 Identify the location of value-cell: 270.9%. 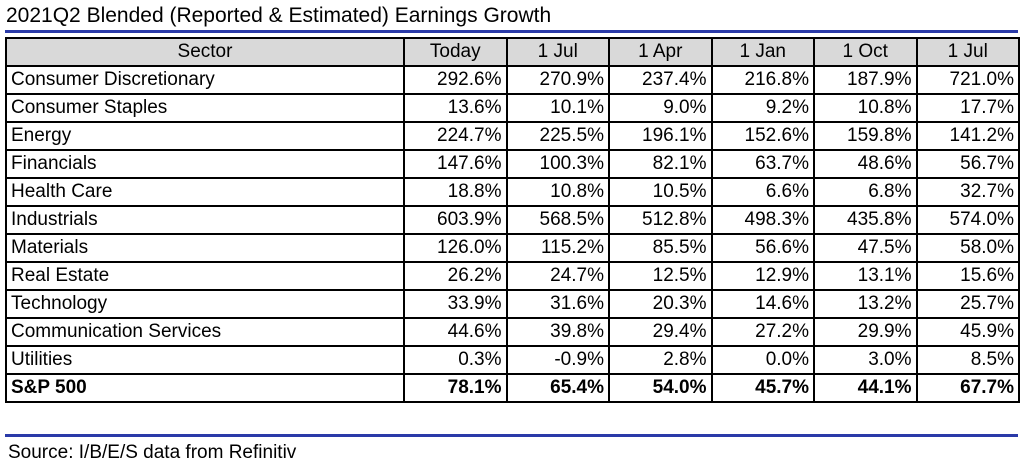
(557, 80).